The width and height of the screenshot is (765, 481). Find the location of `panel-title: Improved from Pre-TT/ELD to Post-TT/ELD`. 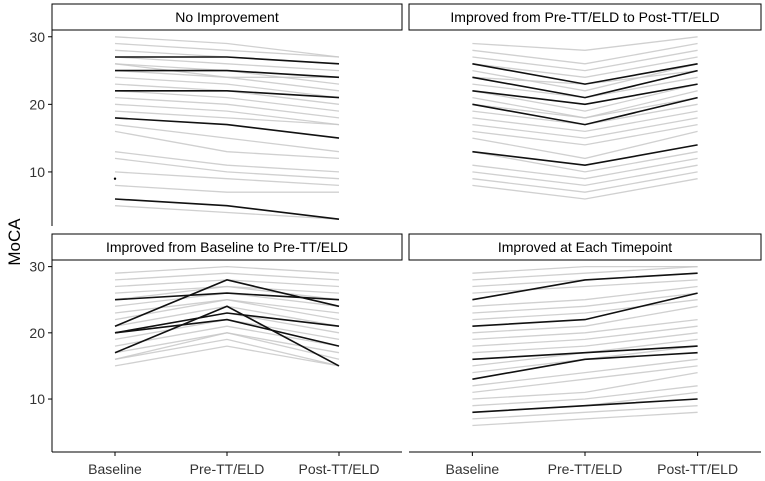

panel-title: Improved from Pre-TT/ELD to Post-TT/ELD is located at coordinates (584, 17).